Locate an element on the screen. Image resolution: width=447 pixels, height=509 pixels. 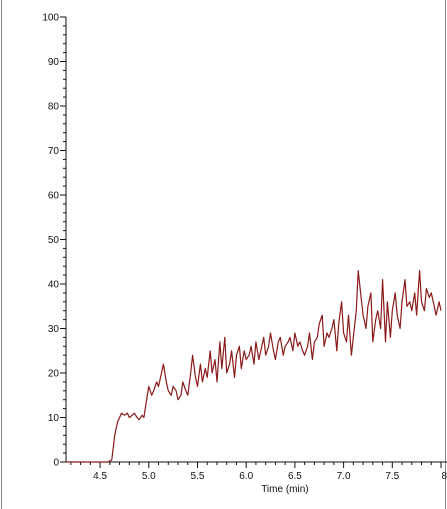
x-tick-label: 8 is located at coordinates (444, 476).